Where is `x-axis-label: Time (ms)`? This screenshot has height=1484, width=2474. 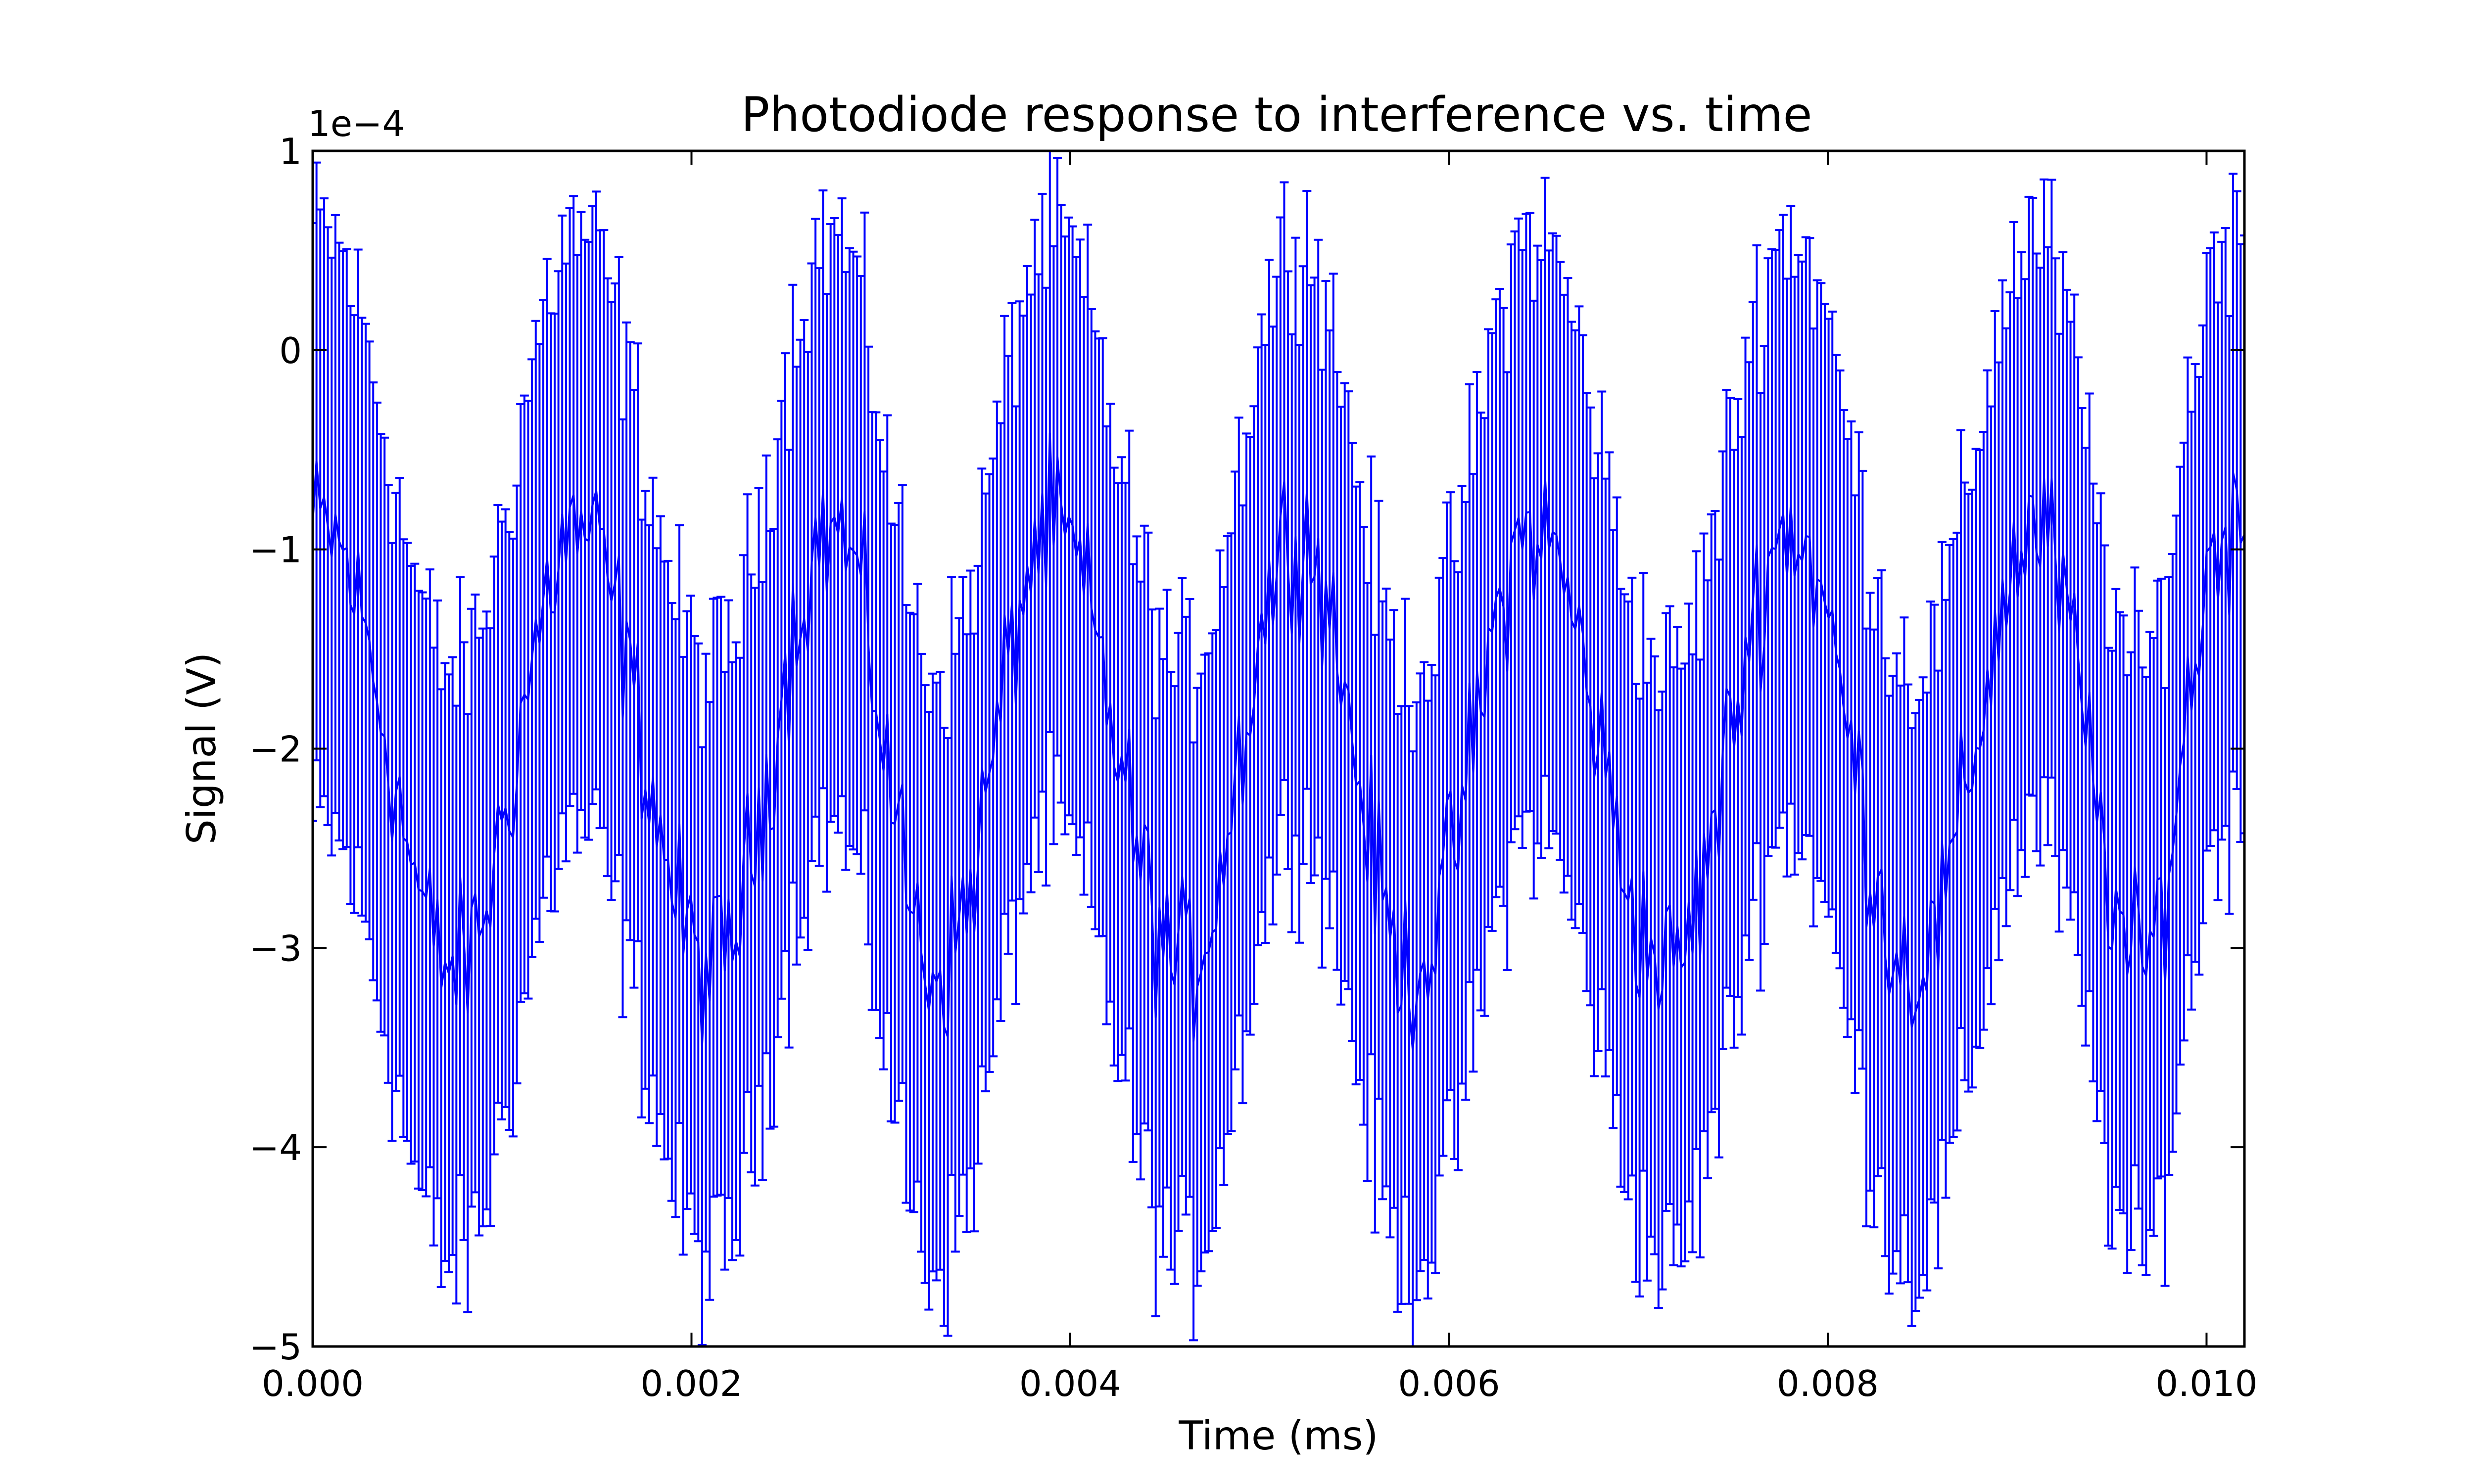 x-axis-label: Time (ms) is located at coordinates (1278, 1436).